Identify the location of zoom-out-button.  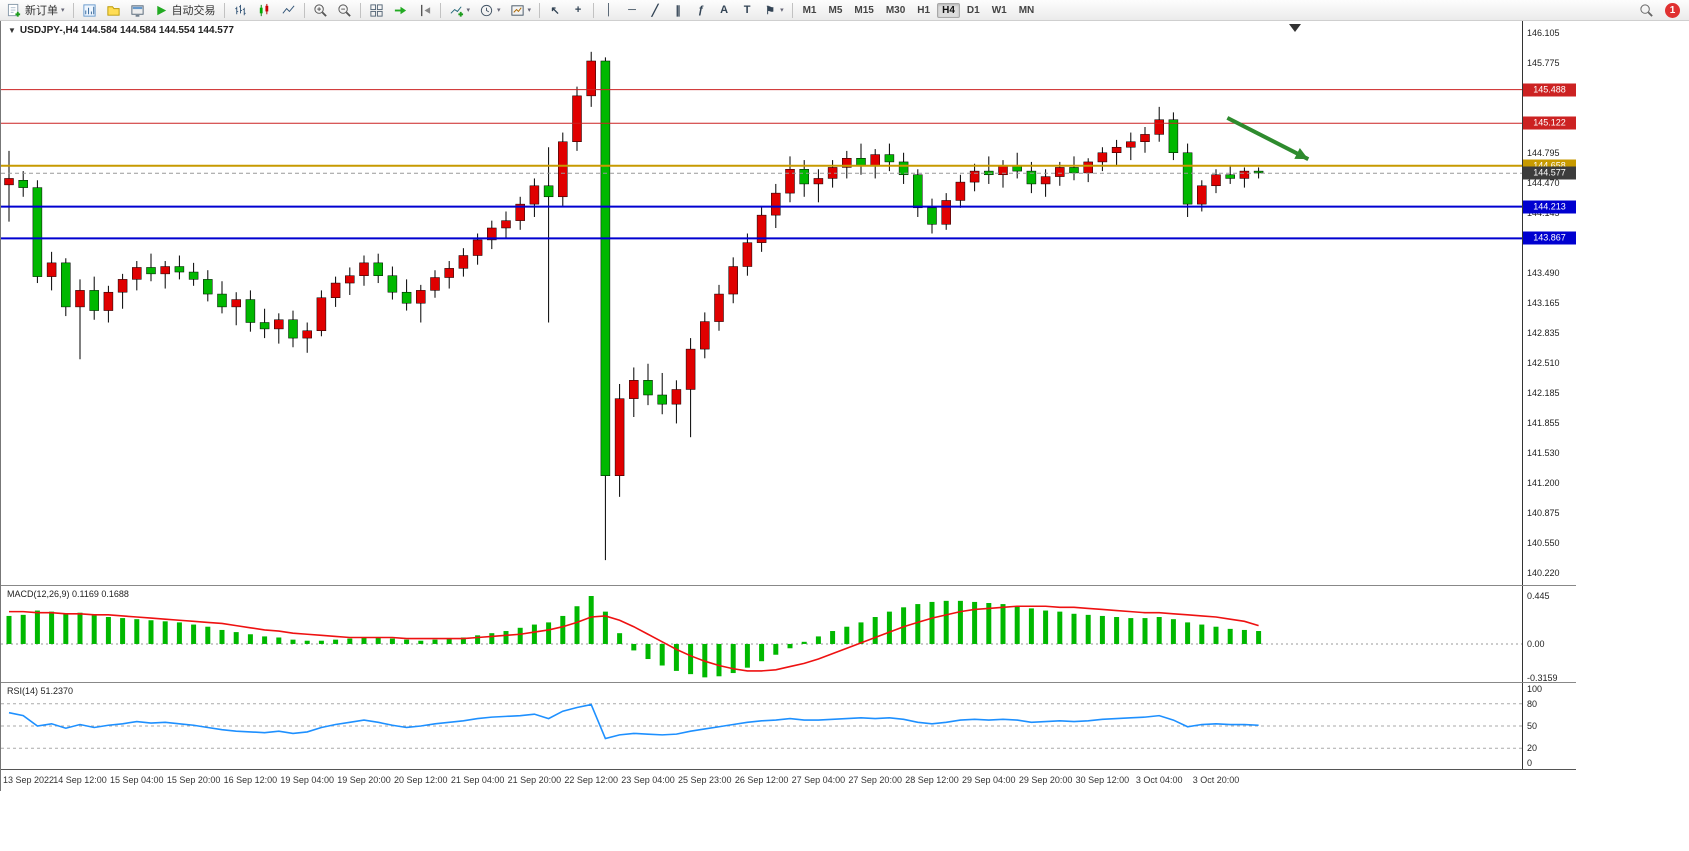
(344, 10).